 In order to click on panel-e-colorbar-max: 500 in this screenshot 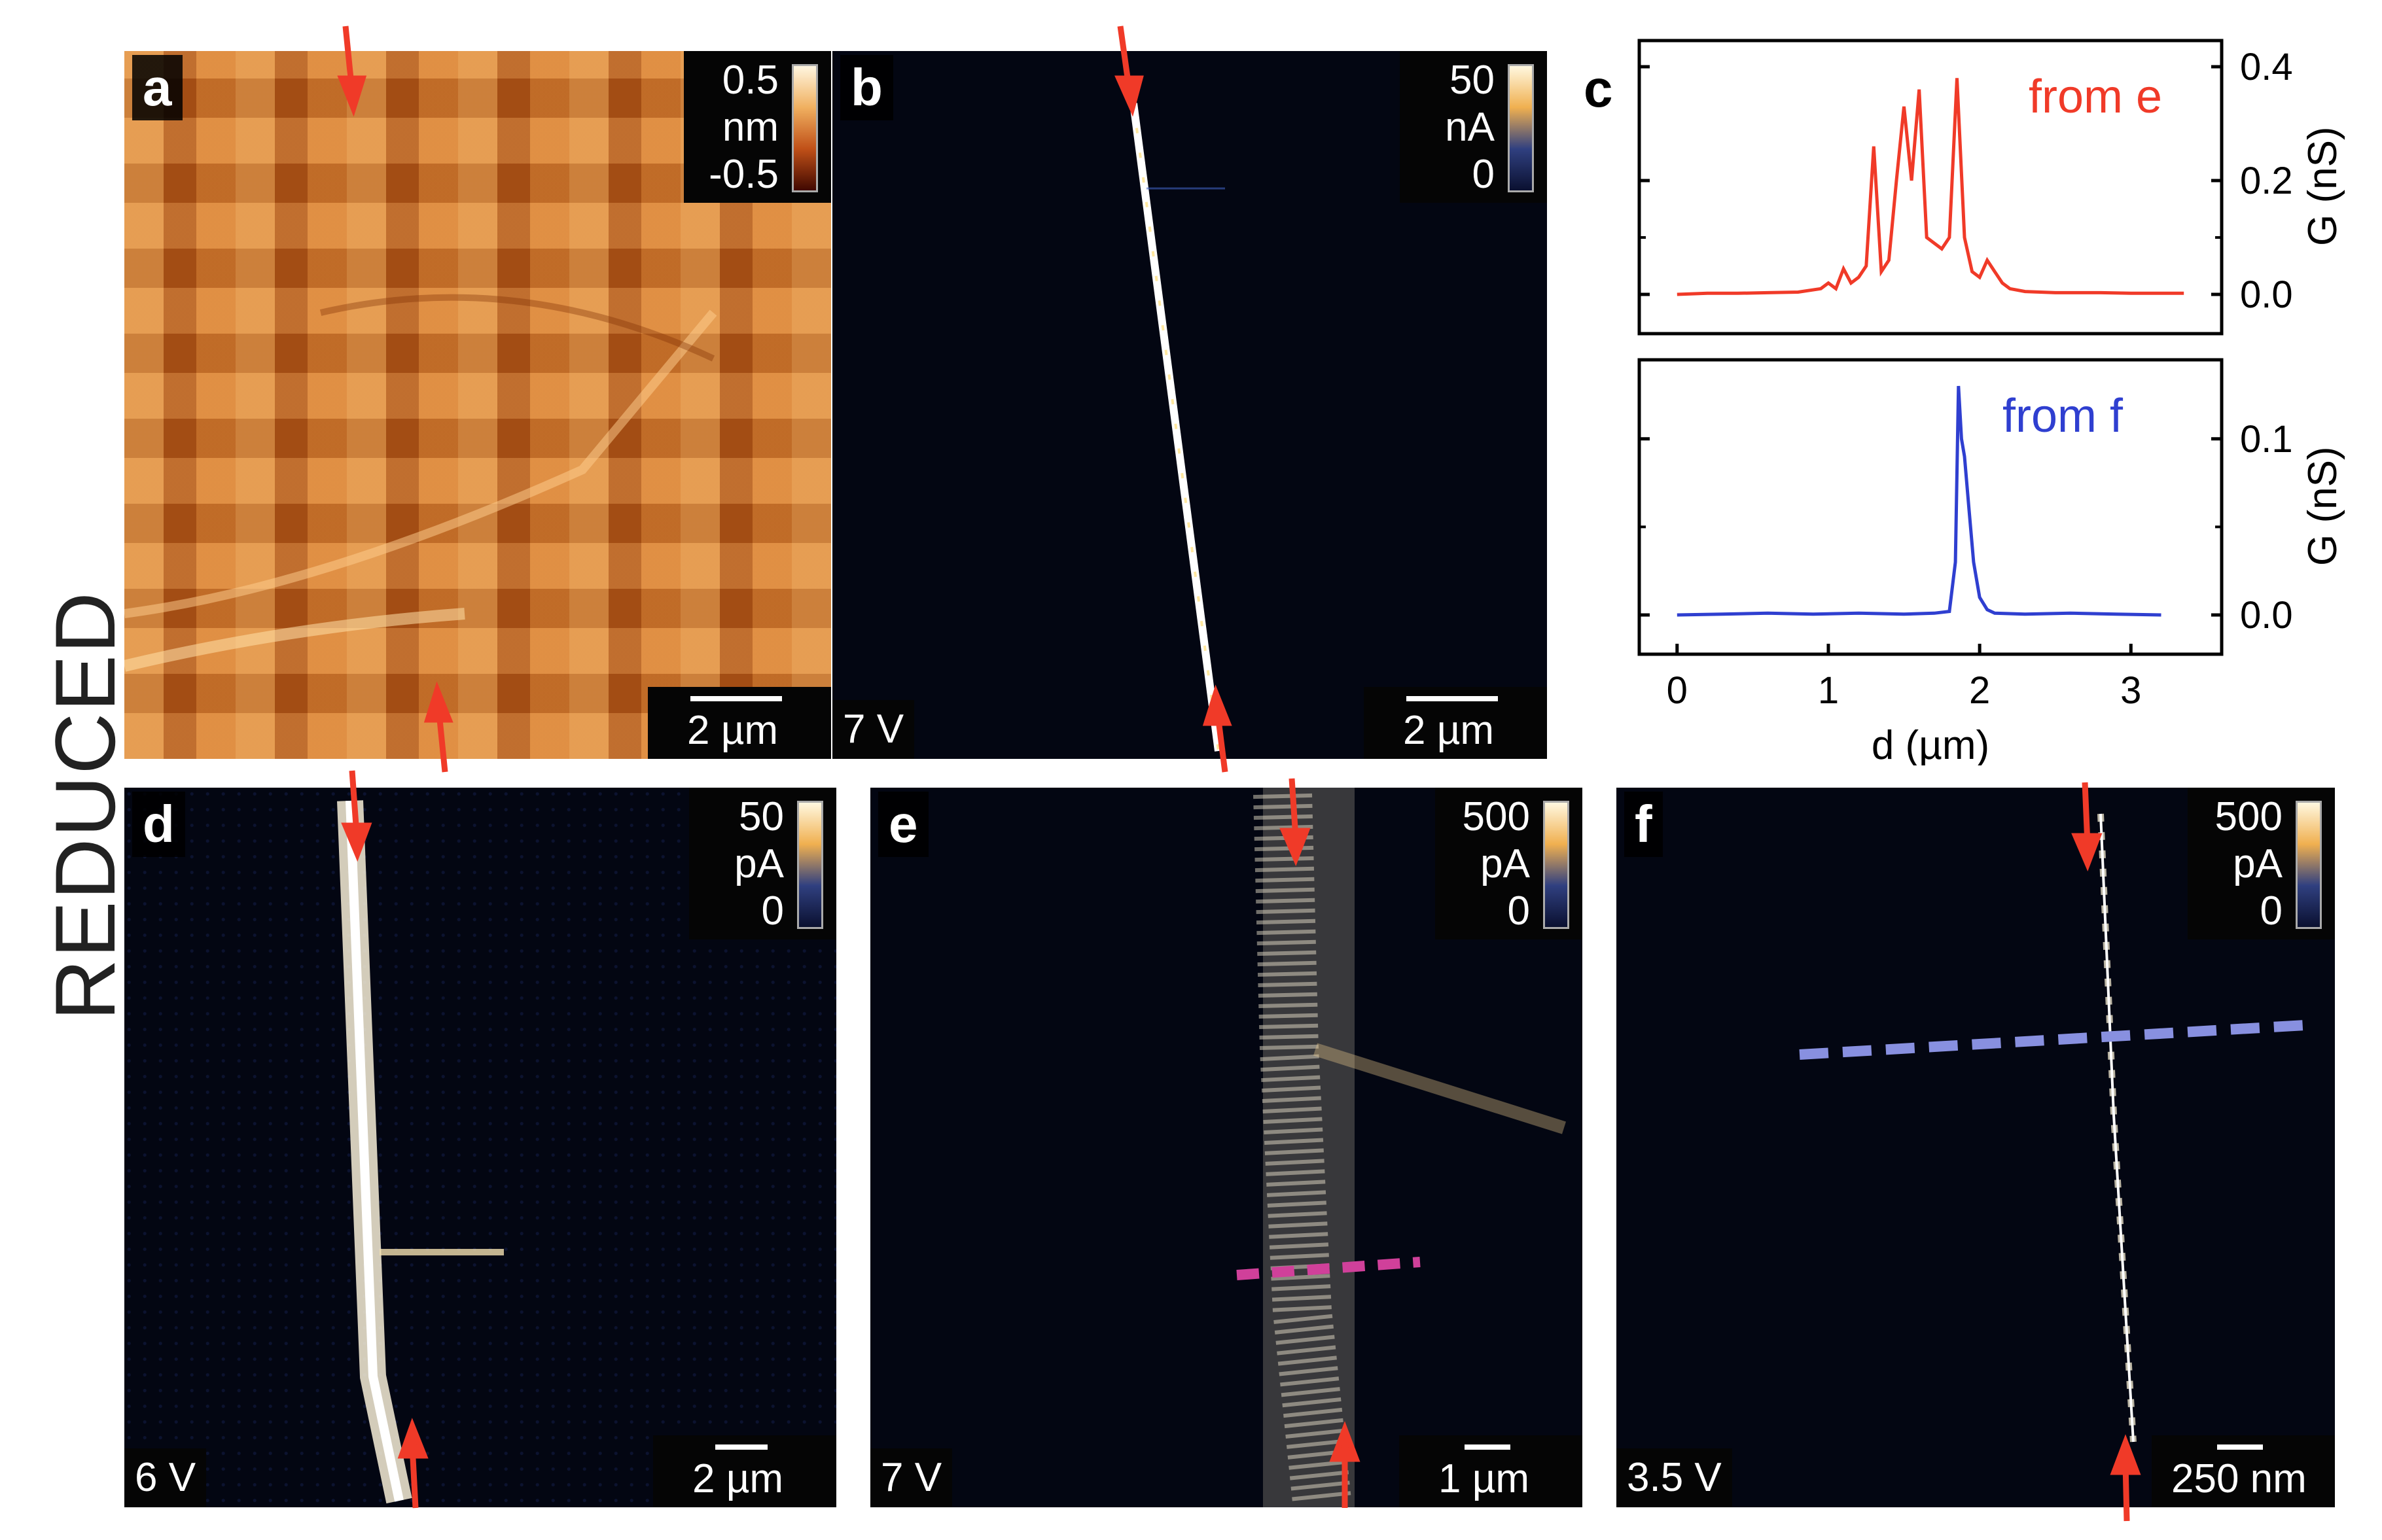, I will do `click(1496, 816)`.